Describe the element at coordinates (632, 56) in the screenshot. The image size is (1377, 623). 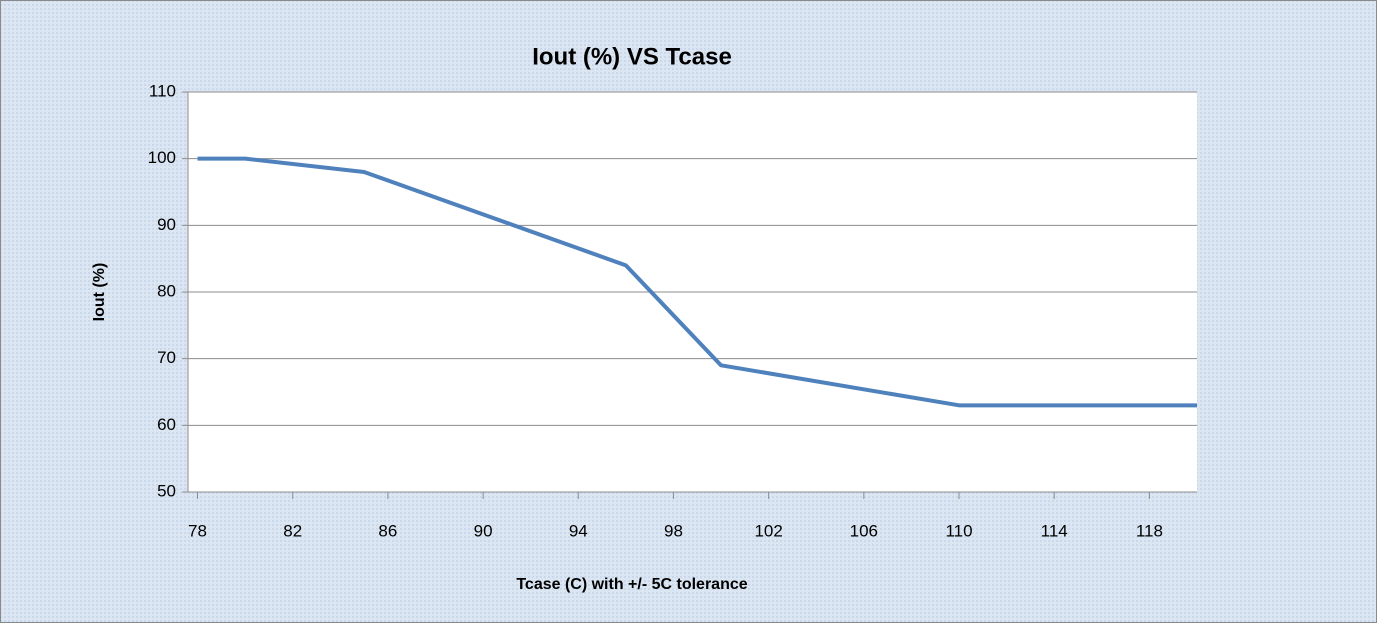
I see `chart-title: Iout (%) VS Tcase` at that location.